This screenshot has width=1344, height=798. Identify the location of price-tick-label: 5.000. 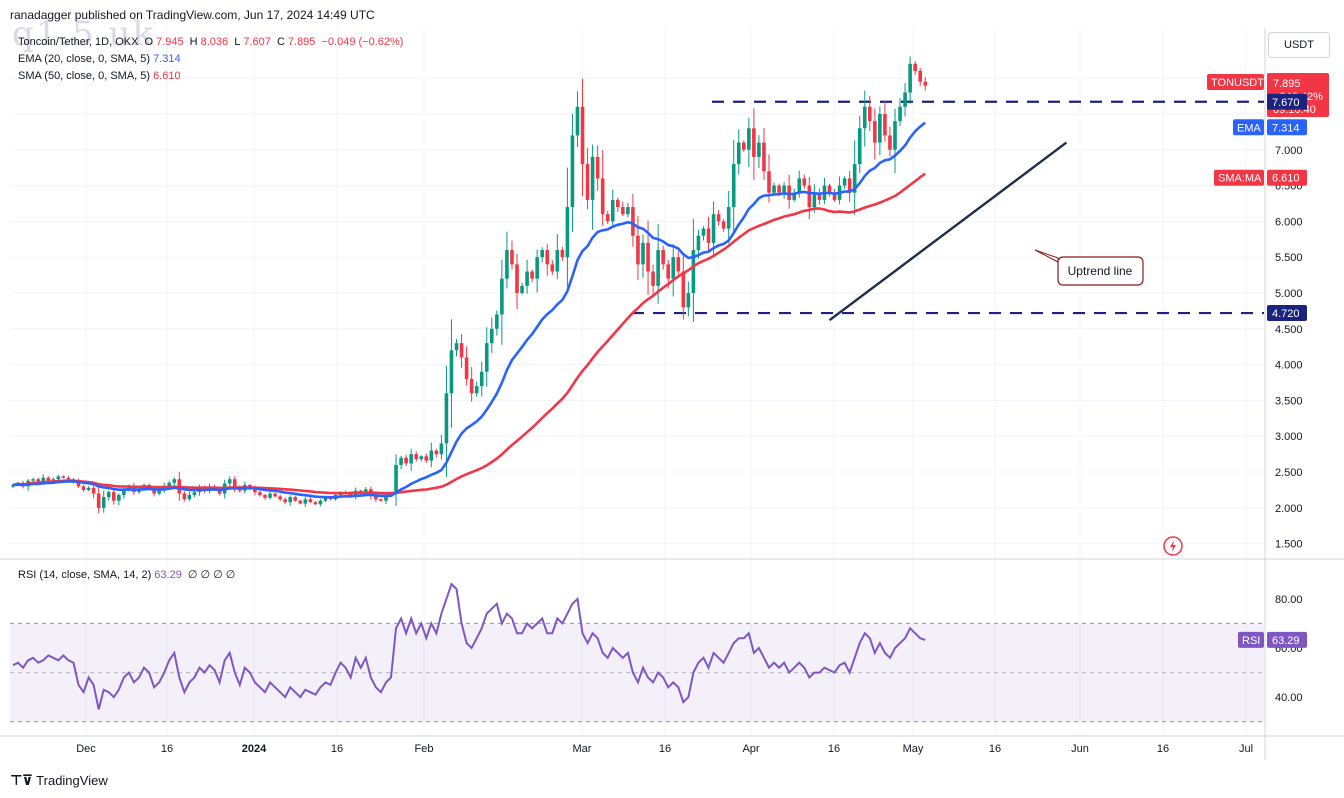
(1289, 294).